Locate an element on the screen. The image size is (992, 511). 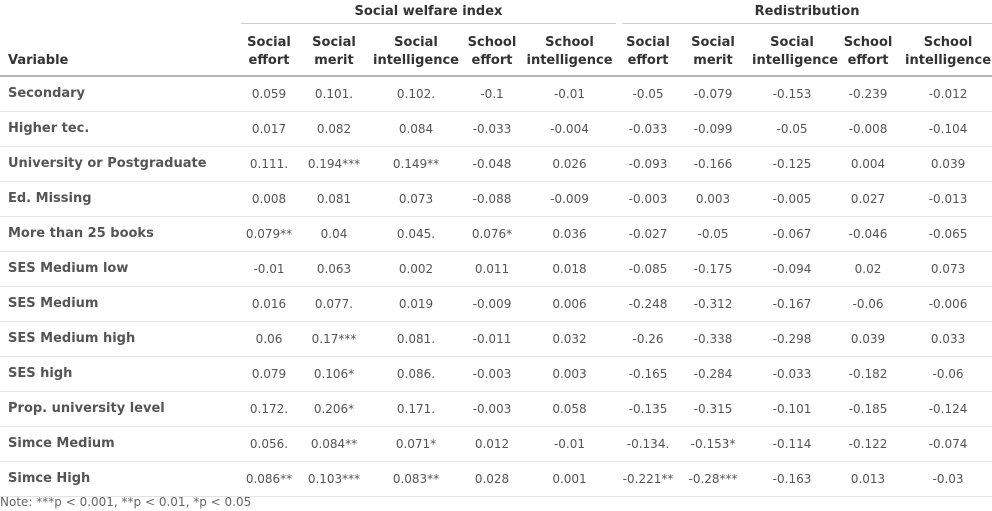
table-cell: -0.046 is located at coordinates (868, 234).